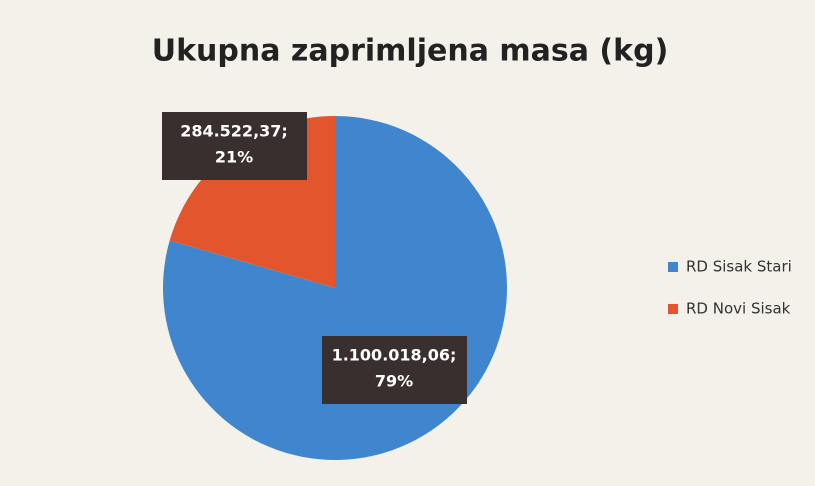  I want to click on data-label-percent: 79%, so click(394, 381).